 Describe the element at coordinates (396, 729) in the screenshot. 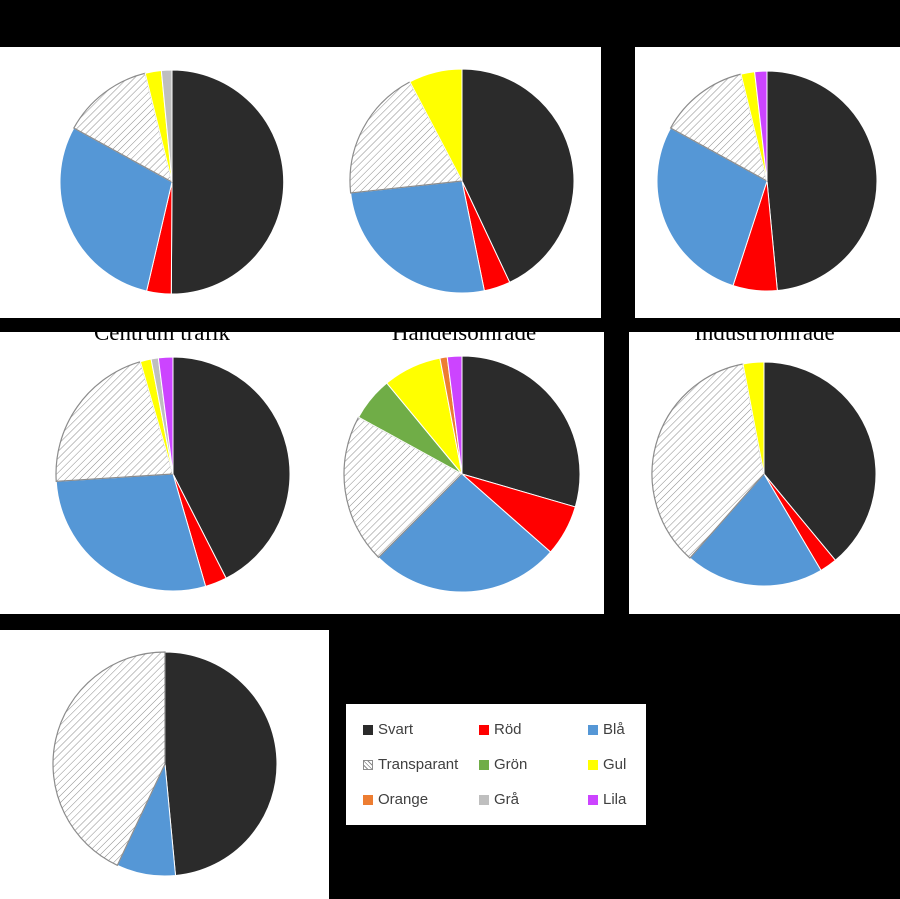

I see `legend-label: Svart` at that location.